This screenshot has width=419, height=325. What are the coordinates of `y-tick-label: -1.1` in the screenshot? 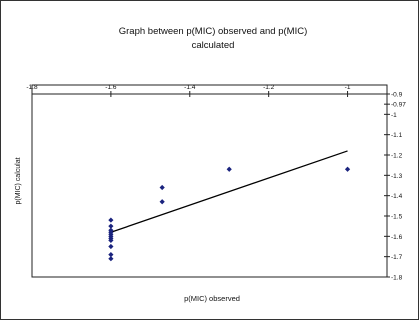 It's located at (397, 135).